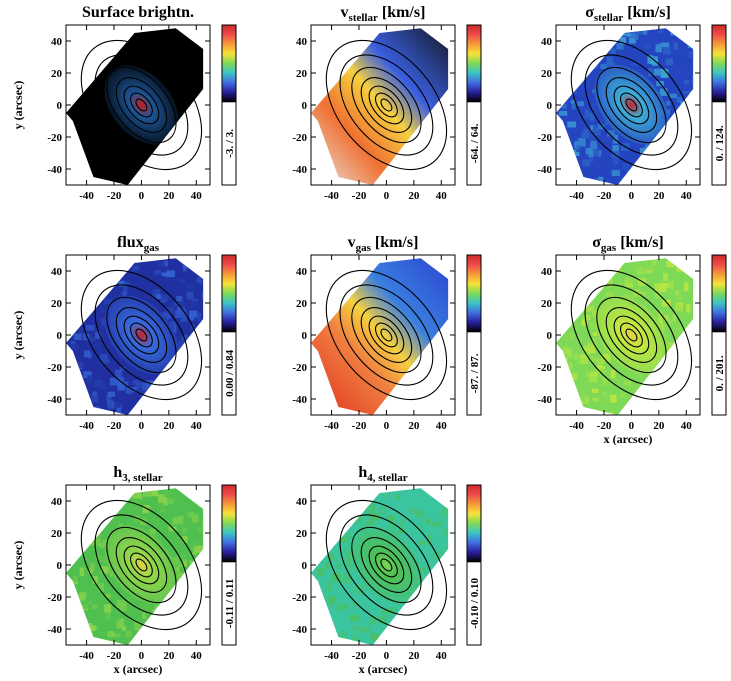 This screenshot has height=681, width=731. I want to click on title-main: Surface brightn., so click(138, 12).